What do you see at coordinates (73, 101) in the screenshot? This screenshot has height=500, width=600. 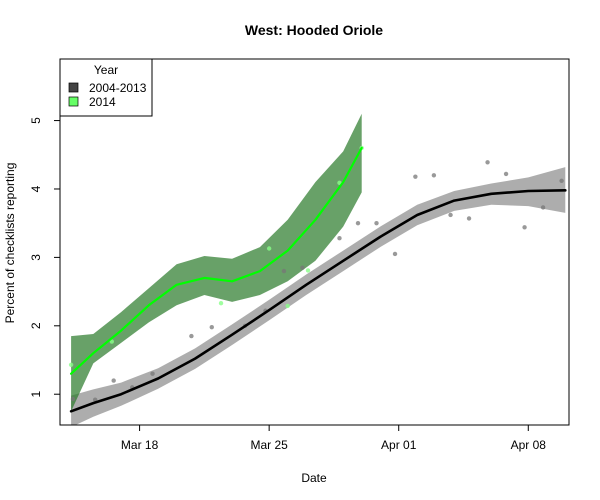 I see `legend-swatch-2014` at bounding box center [73, 101].